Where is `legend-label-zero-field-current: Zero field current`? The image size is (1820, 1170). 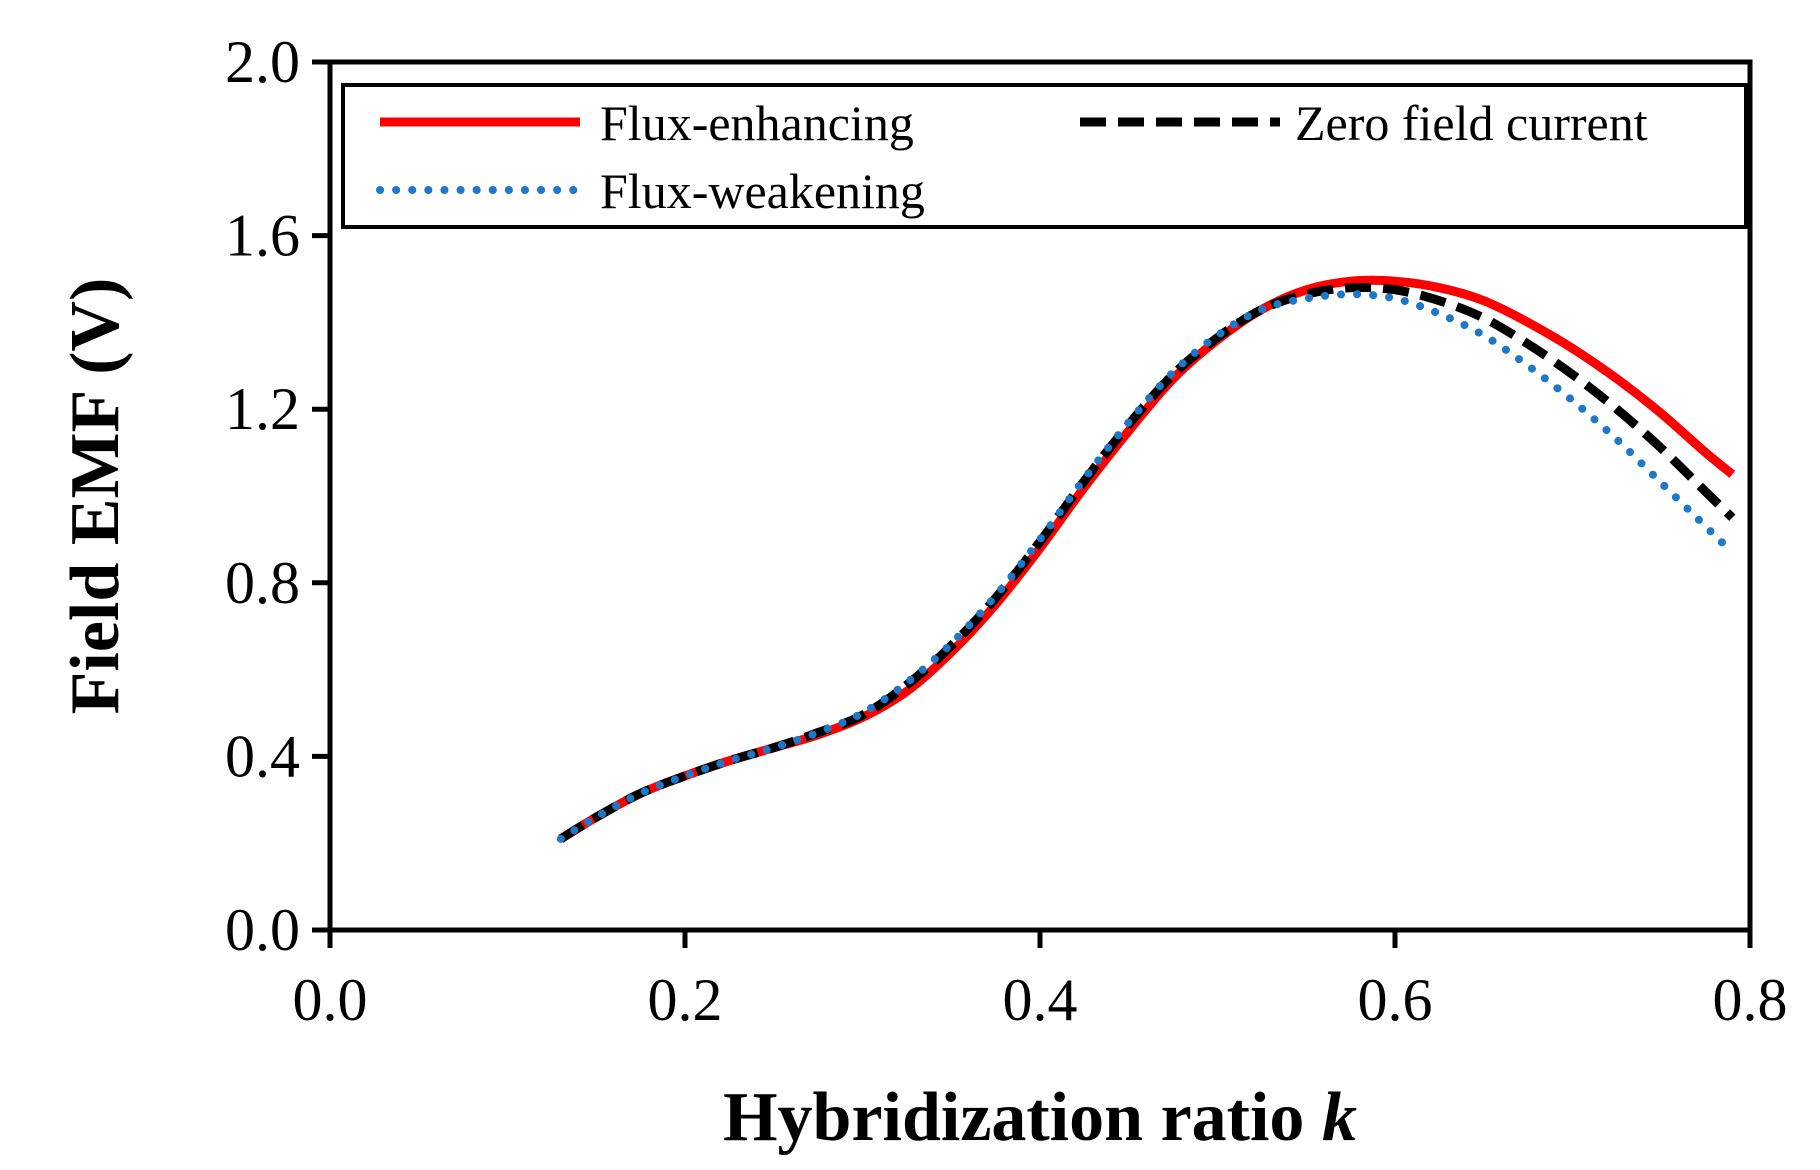 legend-label-zero-field-current: Zero field current is located at coordinates (1471, 123).